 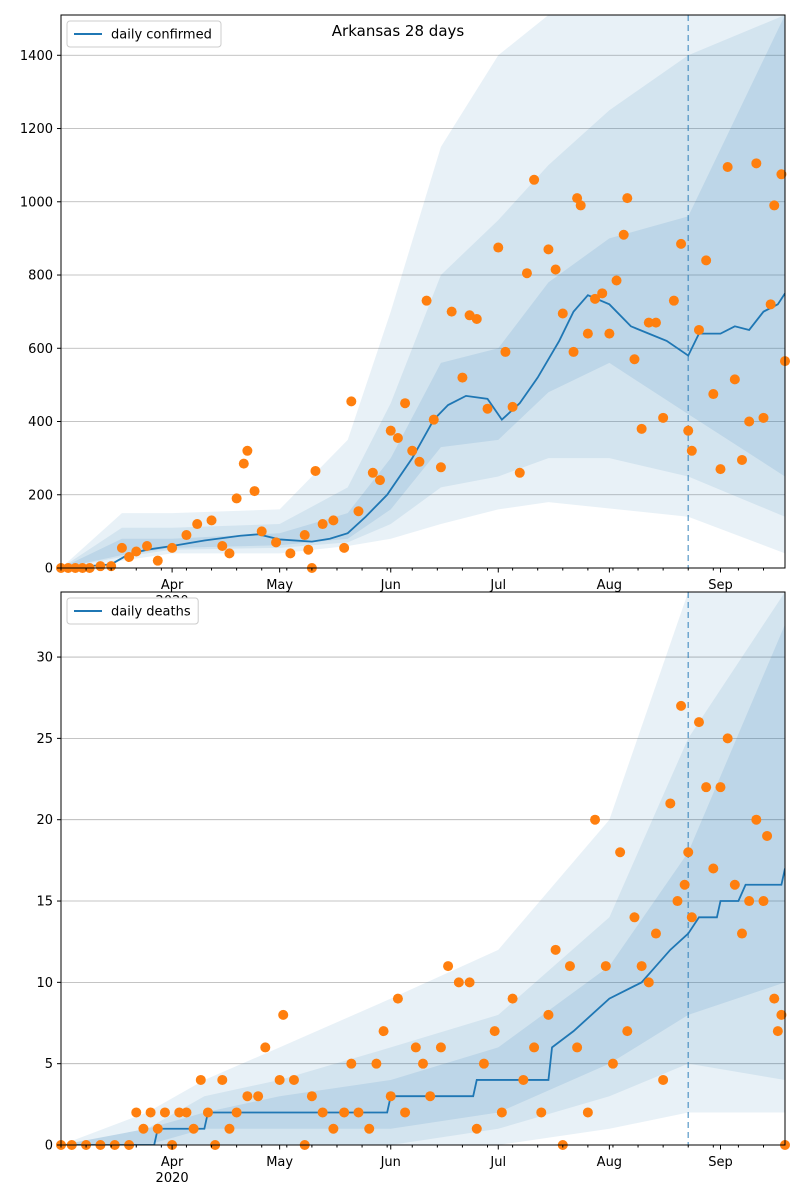 What do you see at coordinates (390, 585) in the screenshot?
I see `x-tick-label: Jun` at bounding box center [390, 585].